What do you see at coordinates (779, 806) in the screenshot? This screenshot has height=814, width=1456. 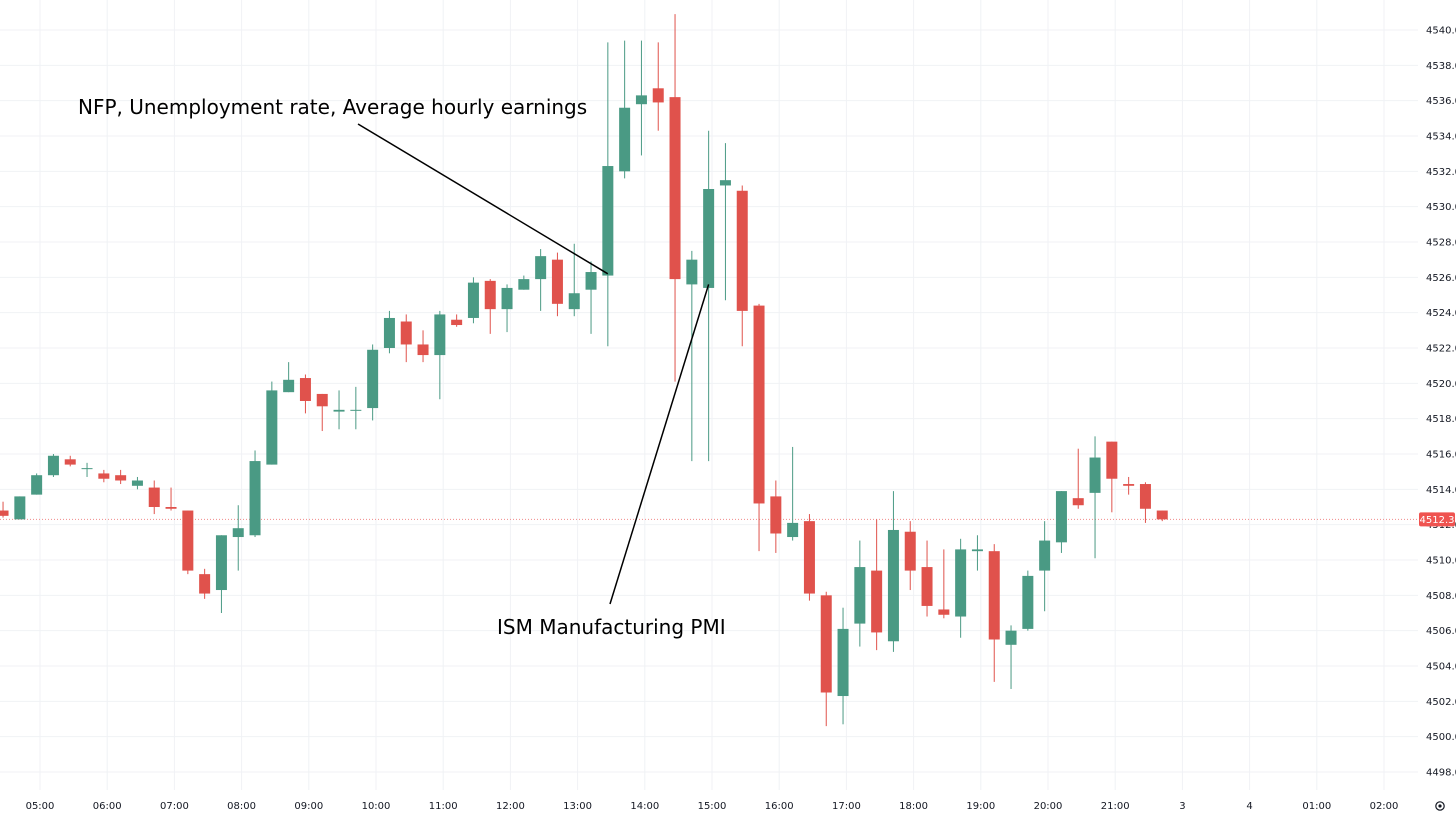 I see `x-tick-label: 16:00` at bounding box center [779, 806].